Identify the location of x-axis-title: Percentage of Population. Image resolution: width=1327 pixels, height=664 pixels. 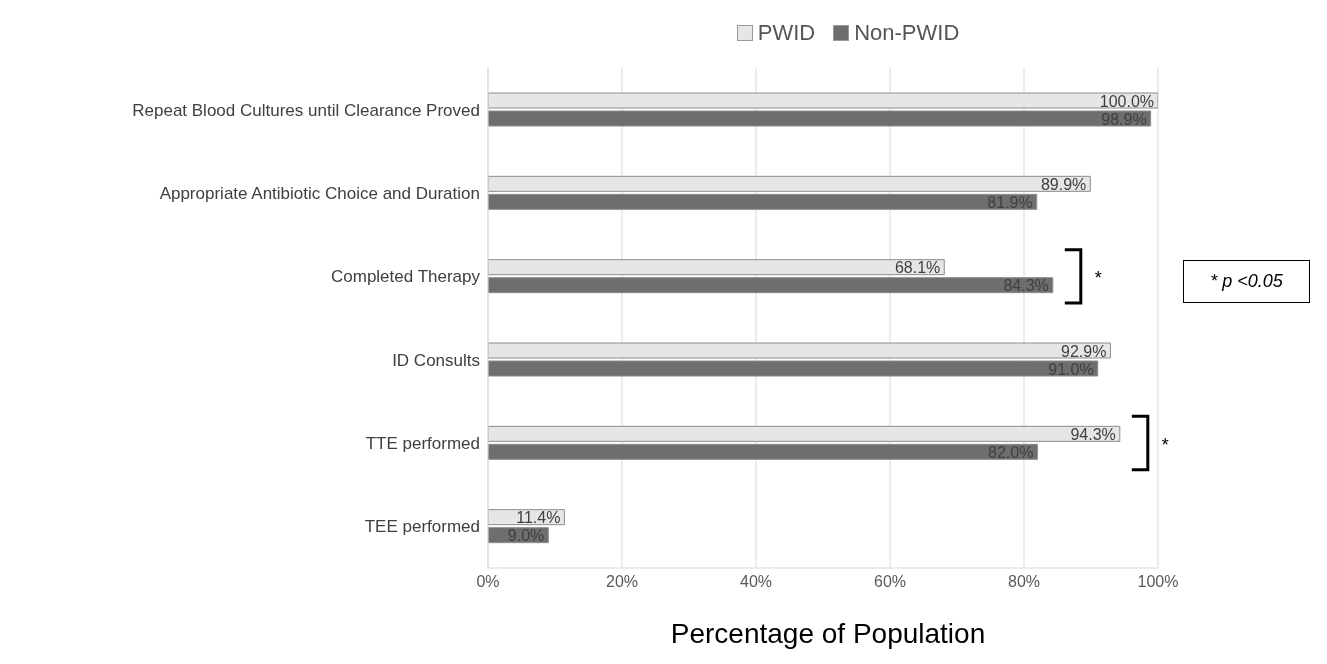
(828, 634).